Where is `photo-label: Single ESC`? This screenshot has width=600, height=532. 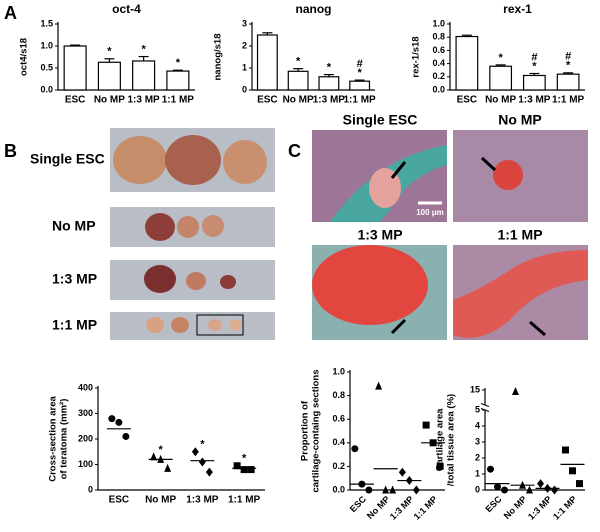
photo-label: Single ESC is located at coordinates (67, 159).